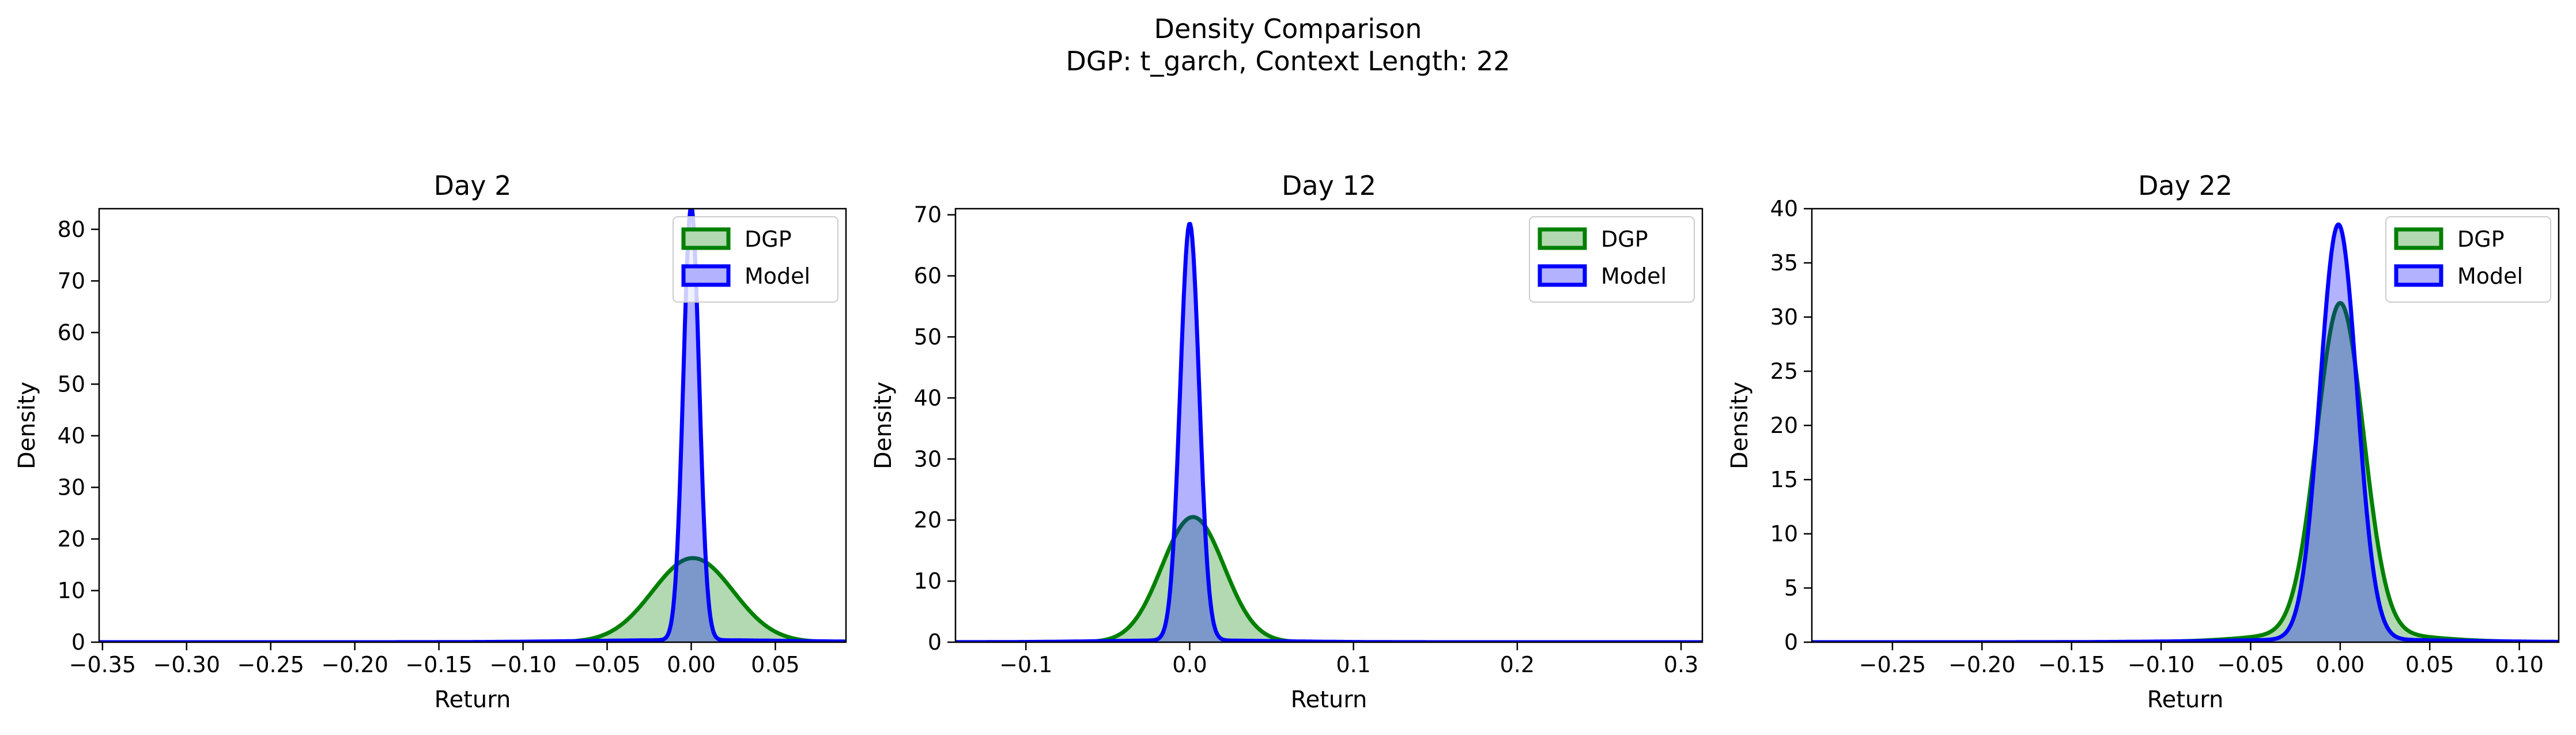  I want to click on figure-subtitle: DGP: t_garch, Context Length: 22, so click(1288, 61).